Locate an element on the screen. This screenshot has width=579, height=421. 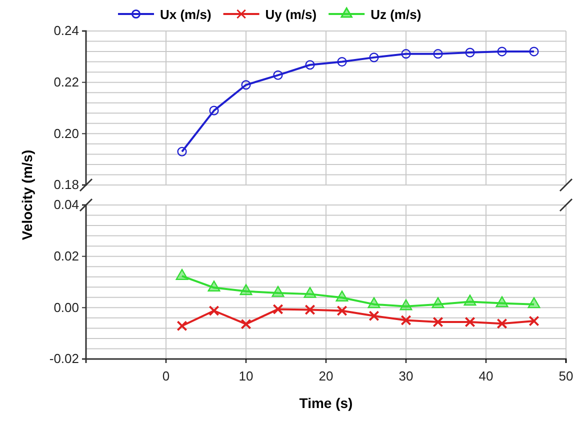
y-tick-label: 0.22 is located at coordinates (66, 82).